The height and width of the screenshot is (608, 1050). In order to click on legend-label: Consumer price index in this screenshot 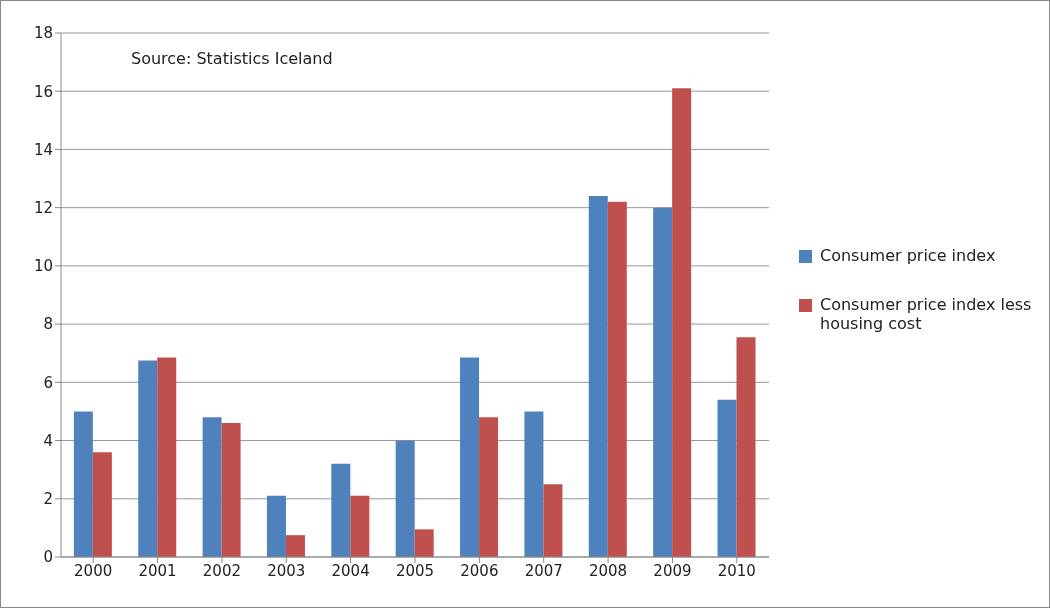, I will do `click(908, 255)`.